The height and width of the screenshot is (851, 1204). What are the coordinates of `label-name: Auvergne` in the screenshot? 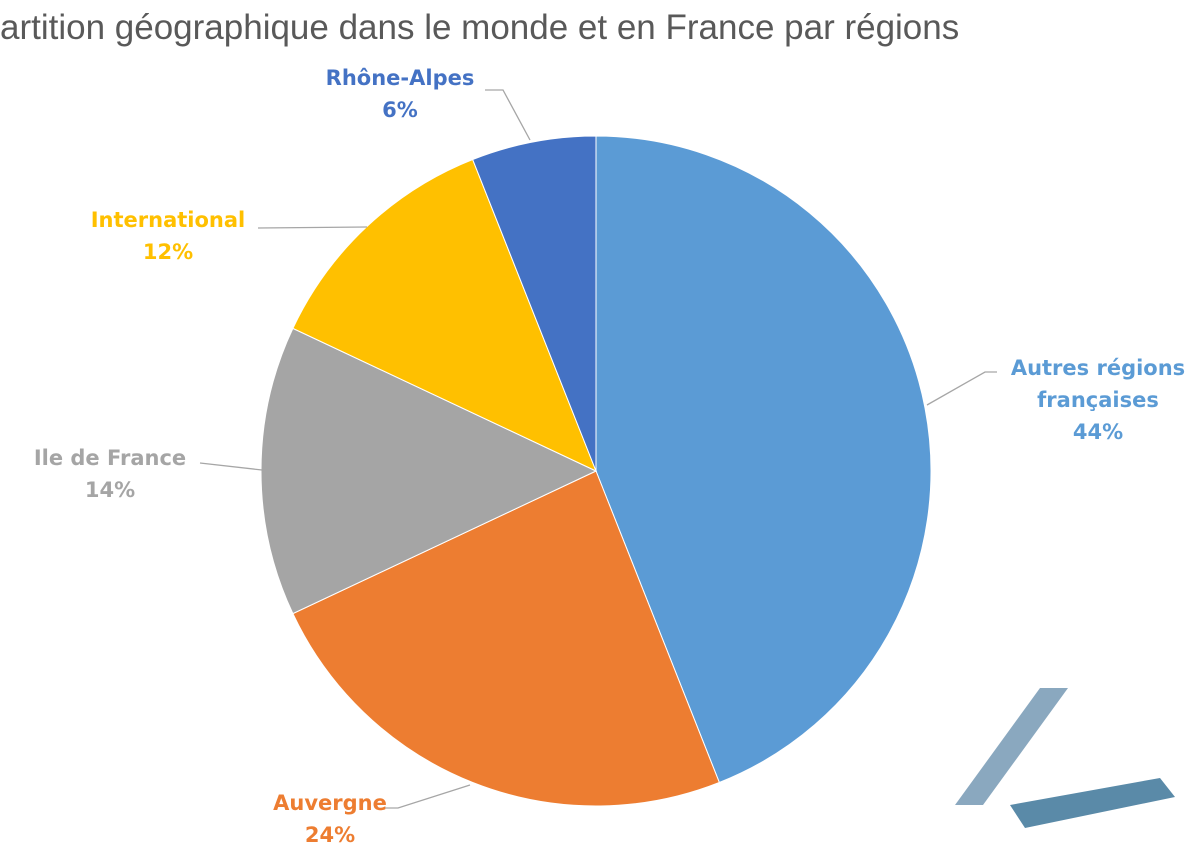 It's located at (330, 803).